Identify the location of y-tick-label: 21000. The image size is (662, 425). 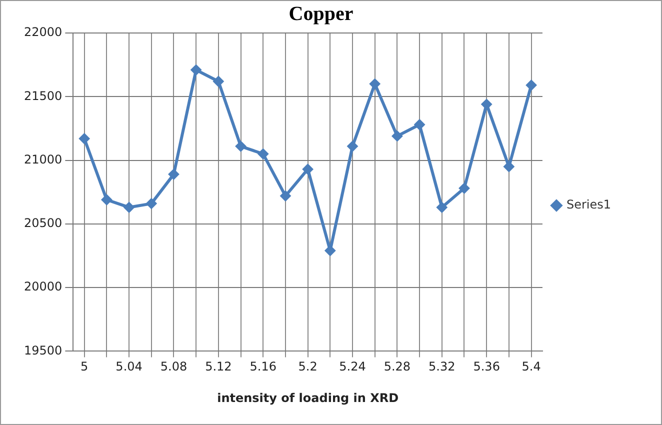
(43, 159).